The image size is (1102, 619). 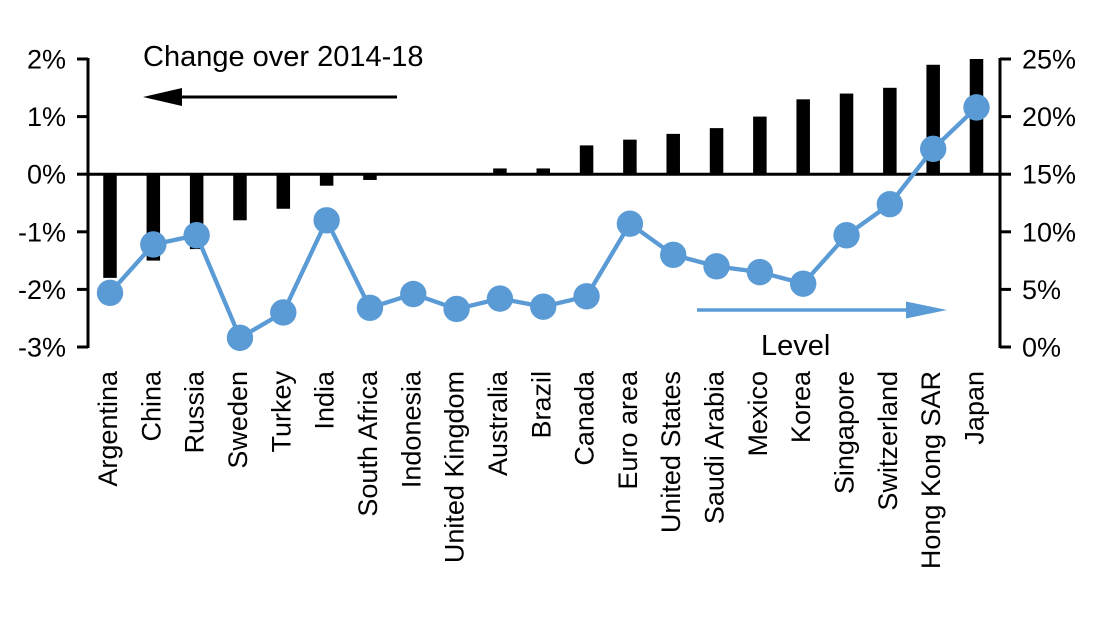 What do you see at coordinates (281, 412) in the screenshot?
I see `category-label: Turkey` at bounding box center [281, 412].